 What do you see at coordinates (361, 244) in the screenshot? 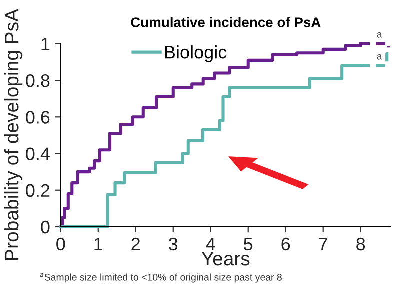
I see `x-tick-label: 8` at bounding box center [361, 244].